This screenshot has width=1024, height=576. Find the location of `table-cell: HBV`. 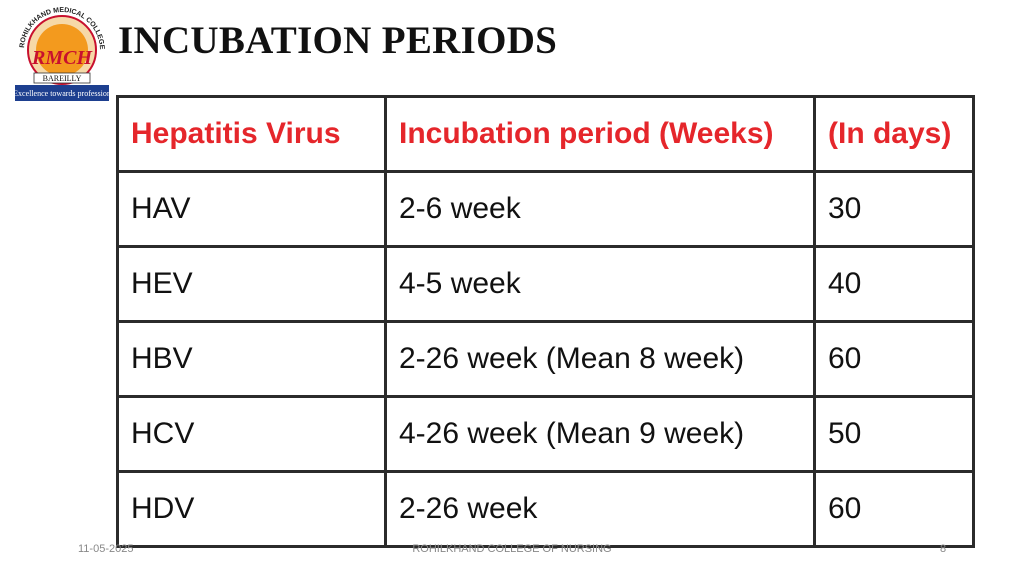

table-cell: HBV is located at coordinates (251, 359).